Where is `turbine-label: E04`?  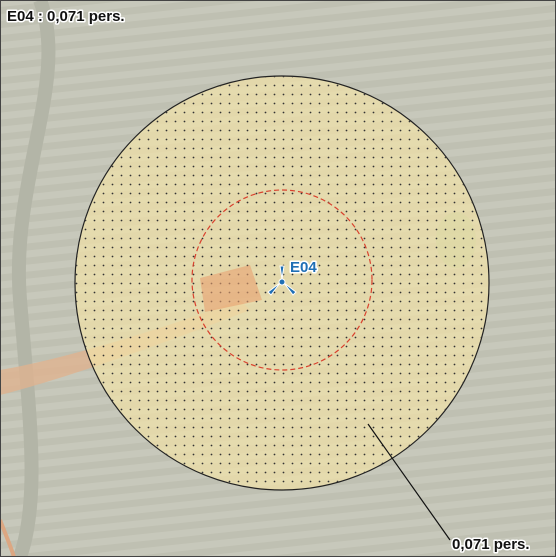 turbine-label: E04 is located at coordinates (303, 267).